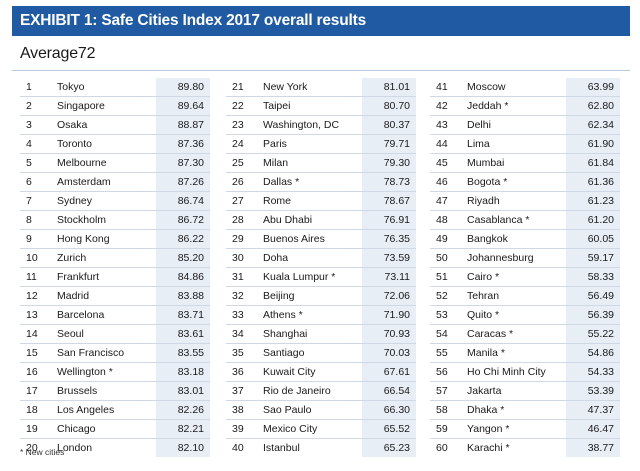  What do you see at coordinates (442, 220) in the screenshot?
I see `rank-cell: 48` at bounding box center [442, 220].